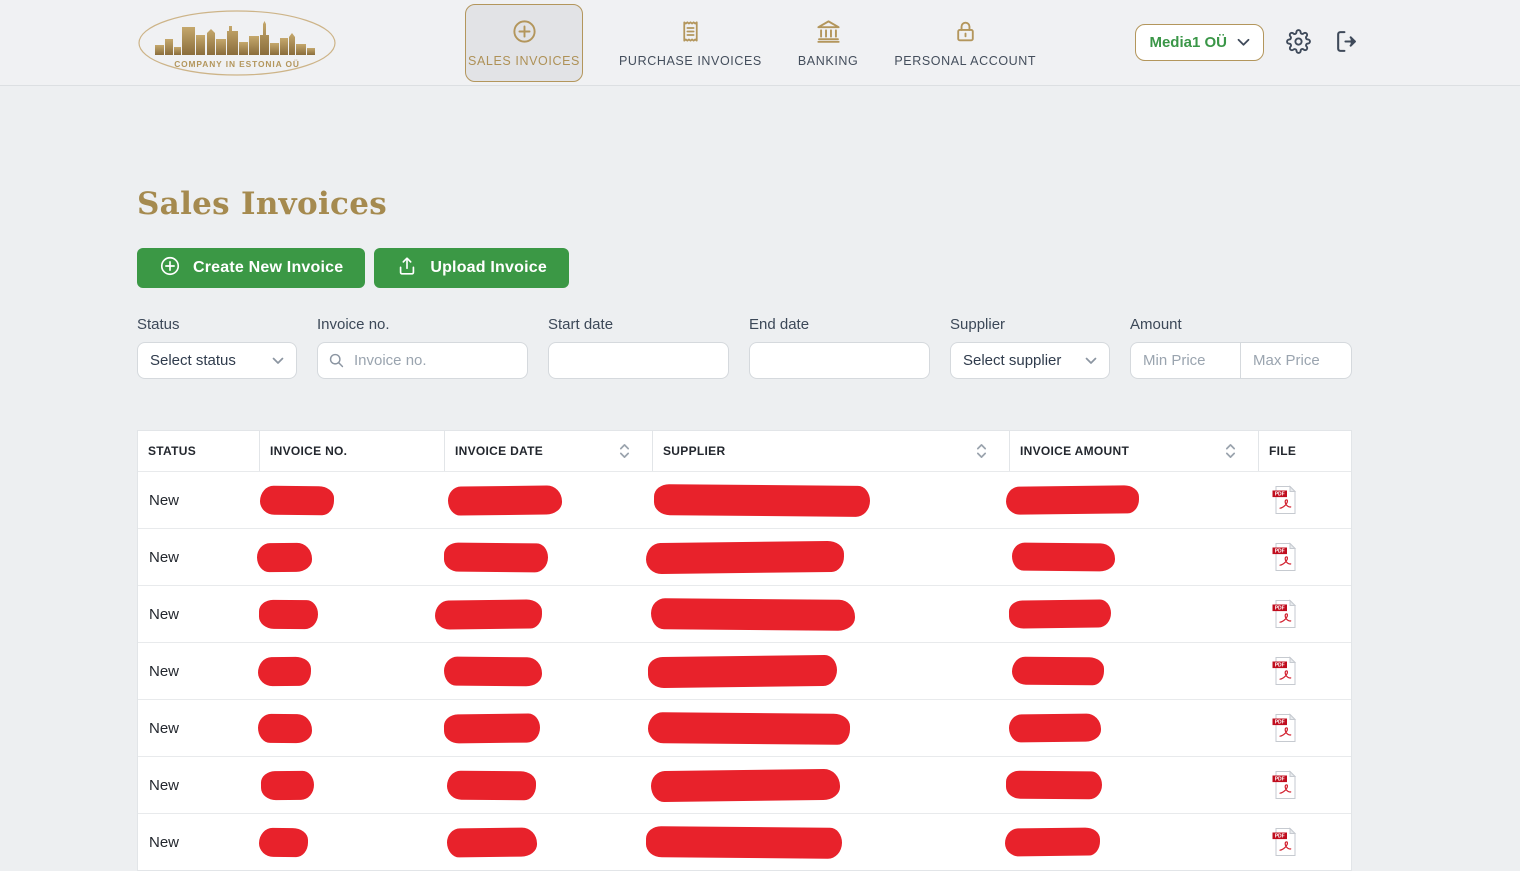 This screenshot has width=1520, height=871. What do you see at coordinates (1346, 43) in the screenshot?
I see `logout-button` at bounding box center [1346, 43].